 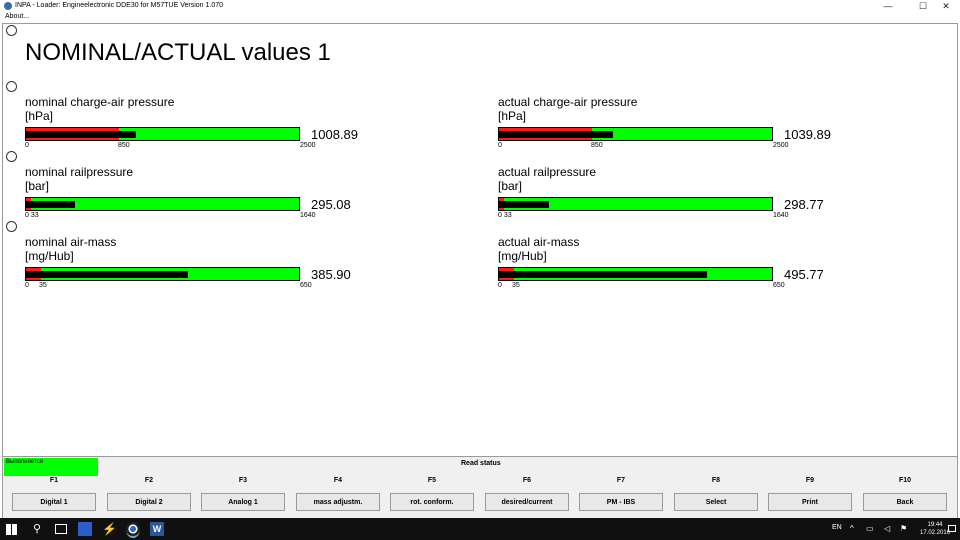 I want to click on gauge-label: nominal charge-air pressure, so click(x=100, y=102).